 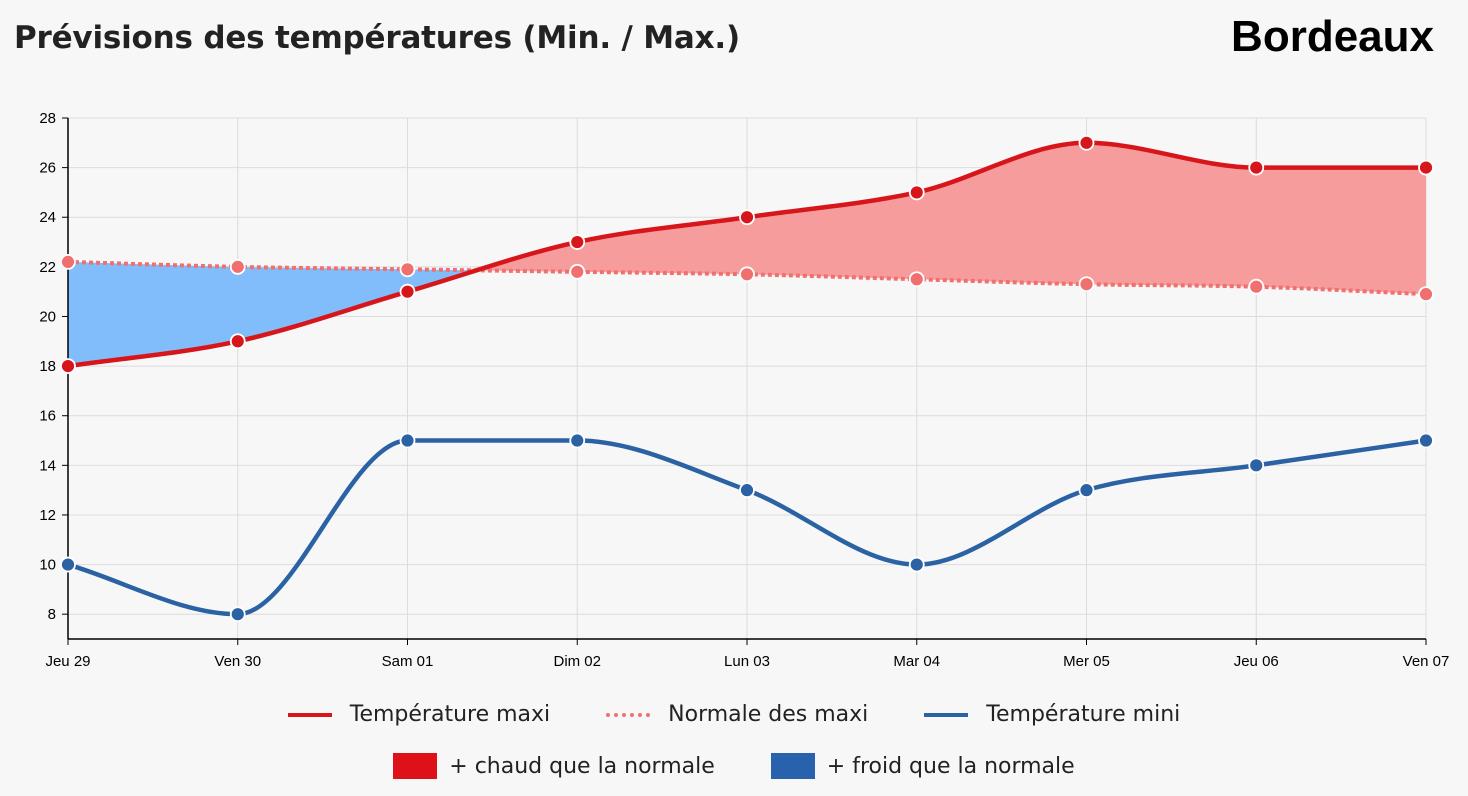 What do you see at coordinates (792, 766) in the screenshot?
I see `legend-colder-swatch-icon` at bounding box center [792, 766].